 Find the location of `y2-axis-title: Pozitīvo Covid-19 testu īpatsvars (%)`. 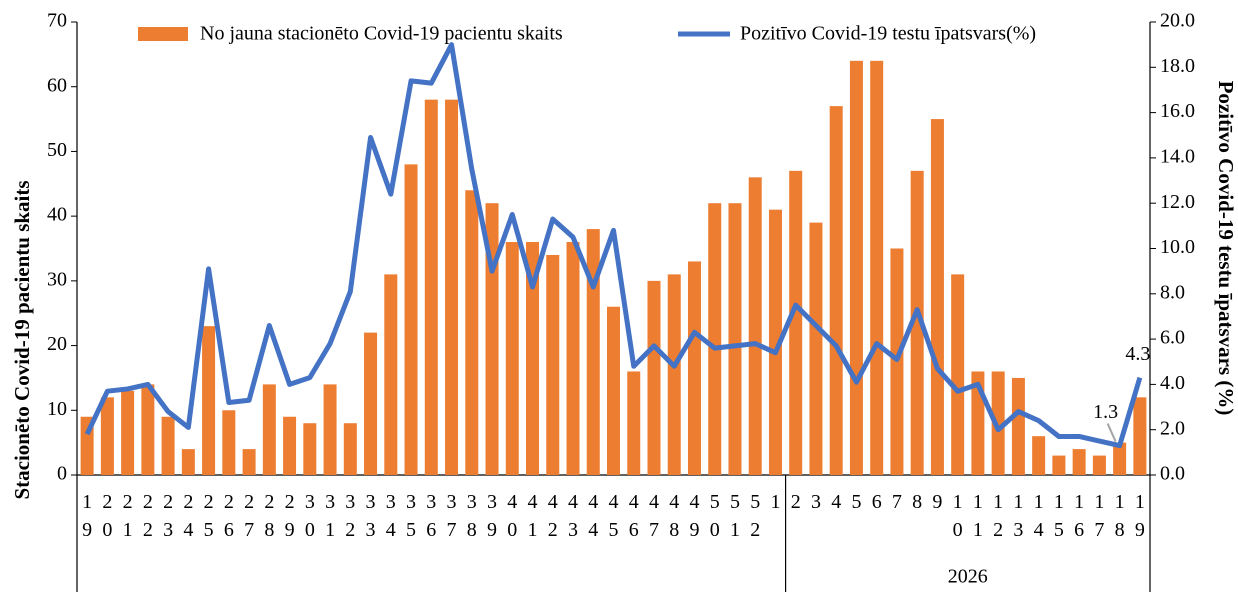

y2-axis-title: Pozitīvo Covid-19 testu īpatsvars (%) is located at coordinates (1226, 248).